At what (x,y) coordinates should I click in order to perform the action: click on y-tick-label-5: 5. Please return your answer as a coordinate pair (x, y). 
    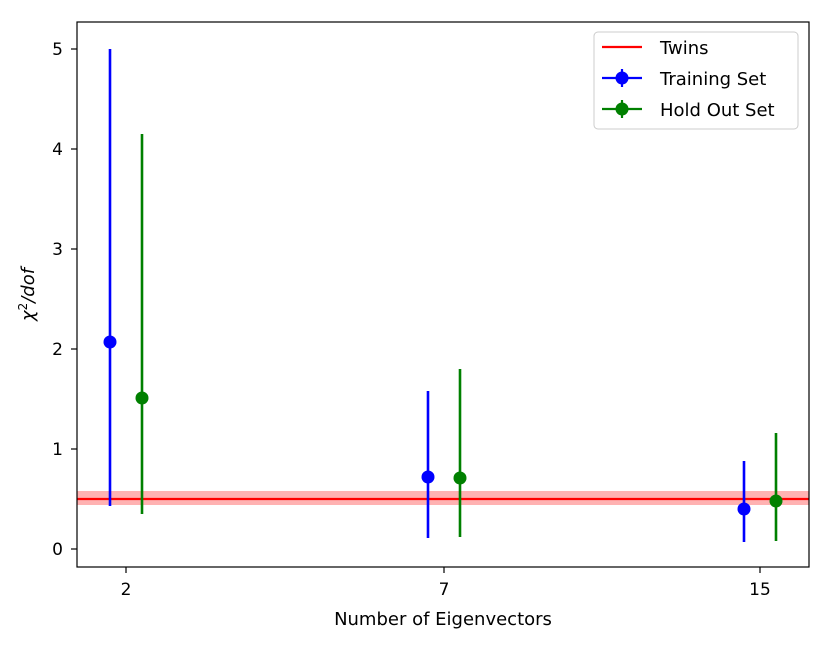
    Looking at the image, I should click on (57, 50).